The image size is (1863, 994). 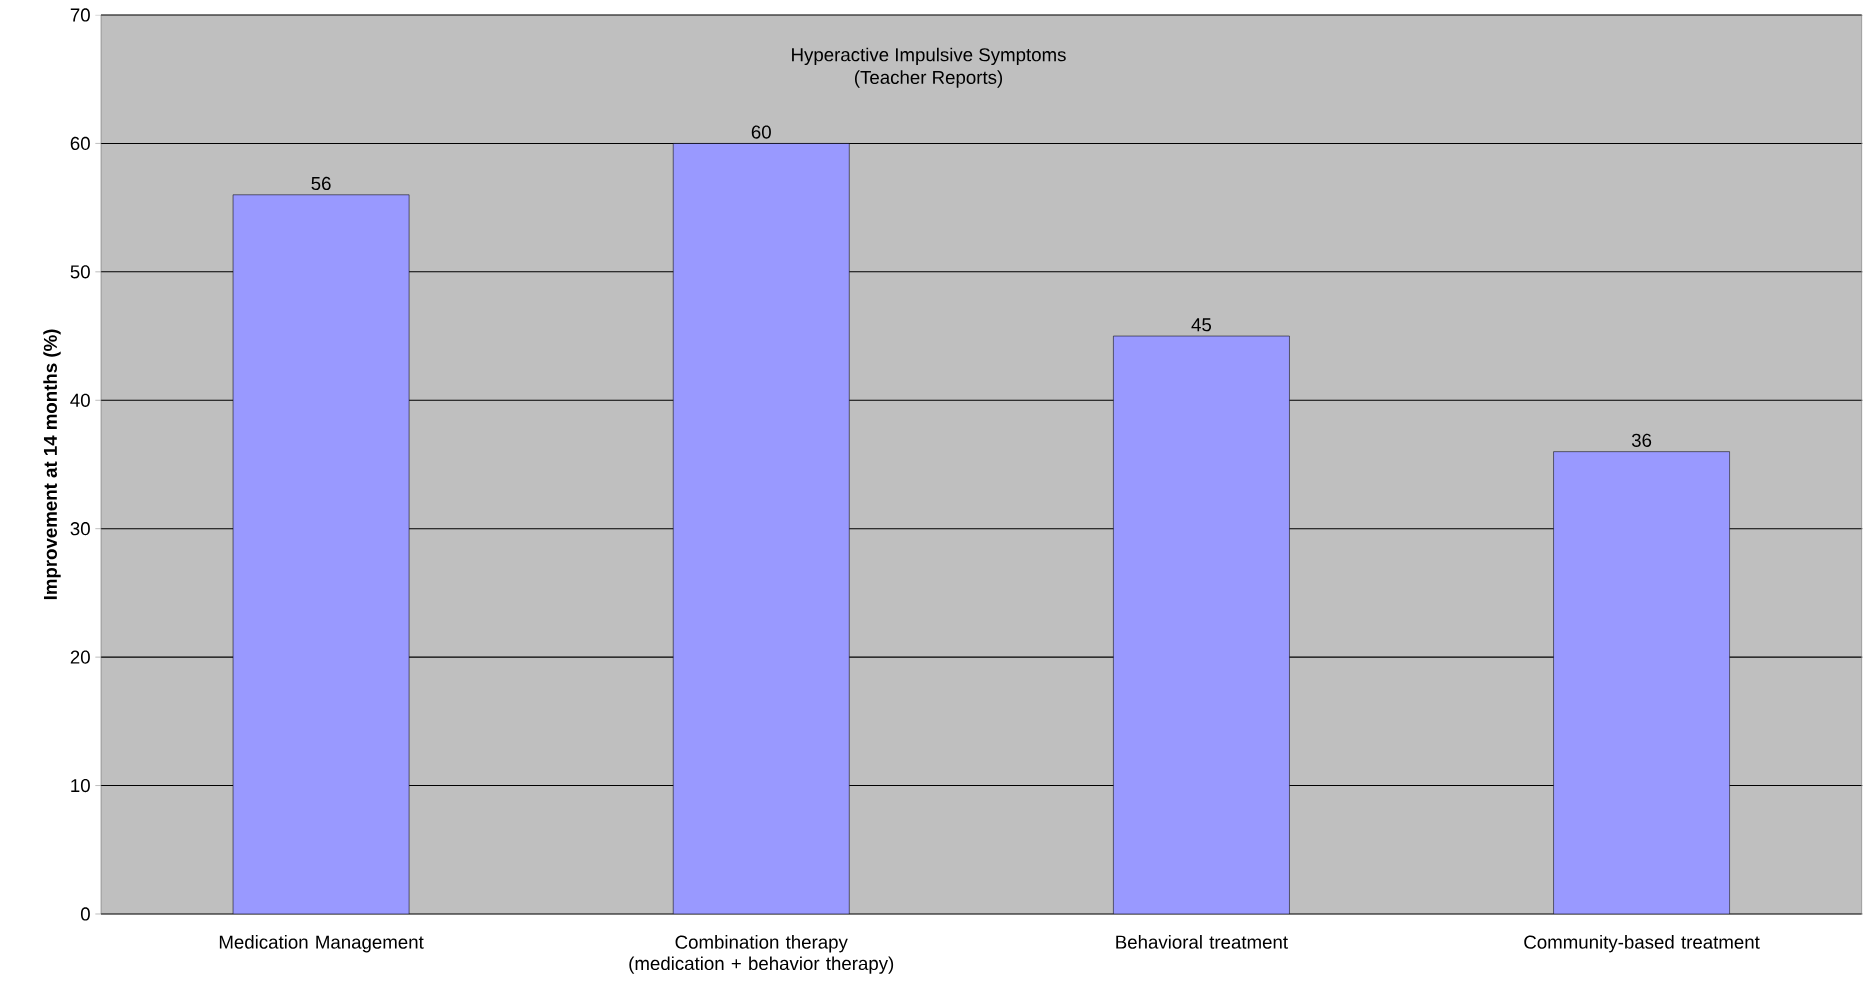 What do you see at coordinates (1201, 325) in the screenshot?
I see `data-label: 45` at bounding box center [1201, 325].